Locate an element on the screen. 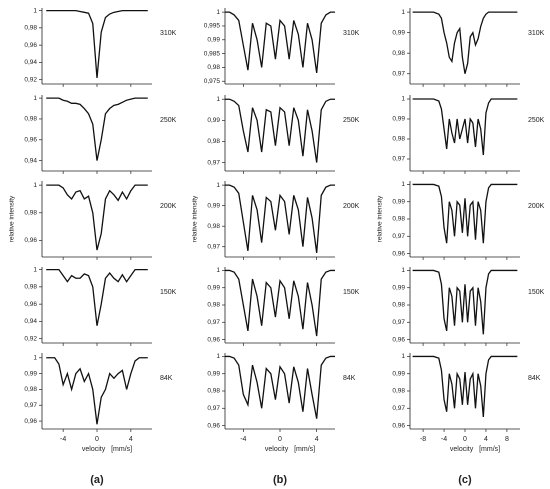 The image size is (550, 489). y-tick-label: 0,985 is located at coordinates (212, 53).